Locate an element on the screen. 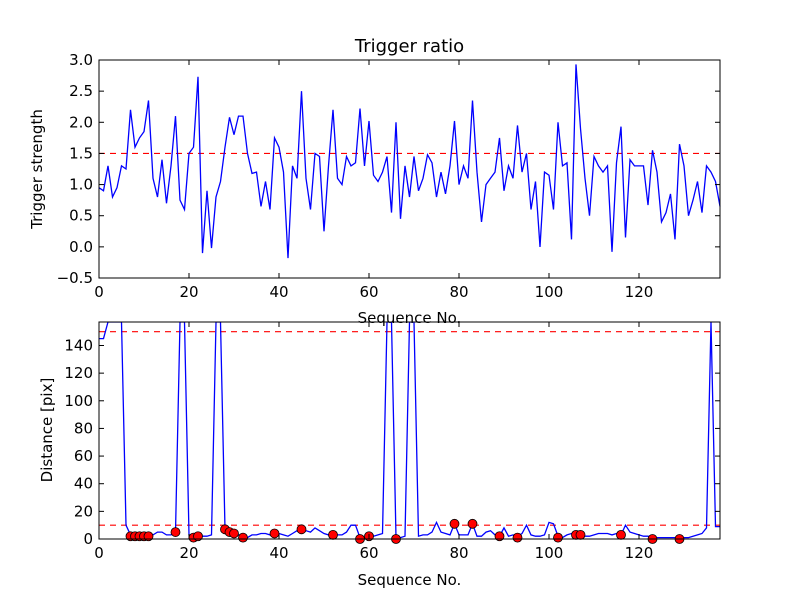 This screenshot has width=800, height=600. top-x-tick-label: 120 is located at coordinates (639, 292).